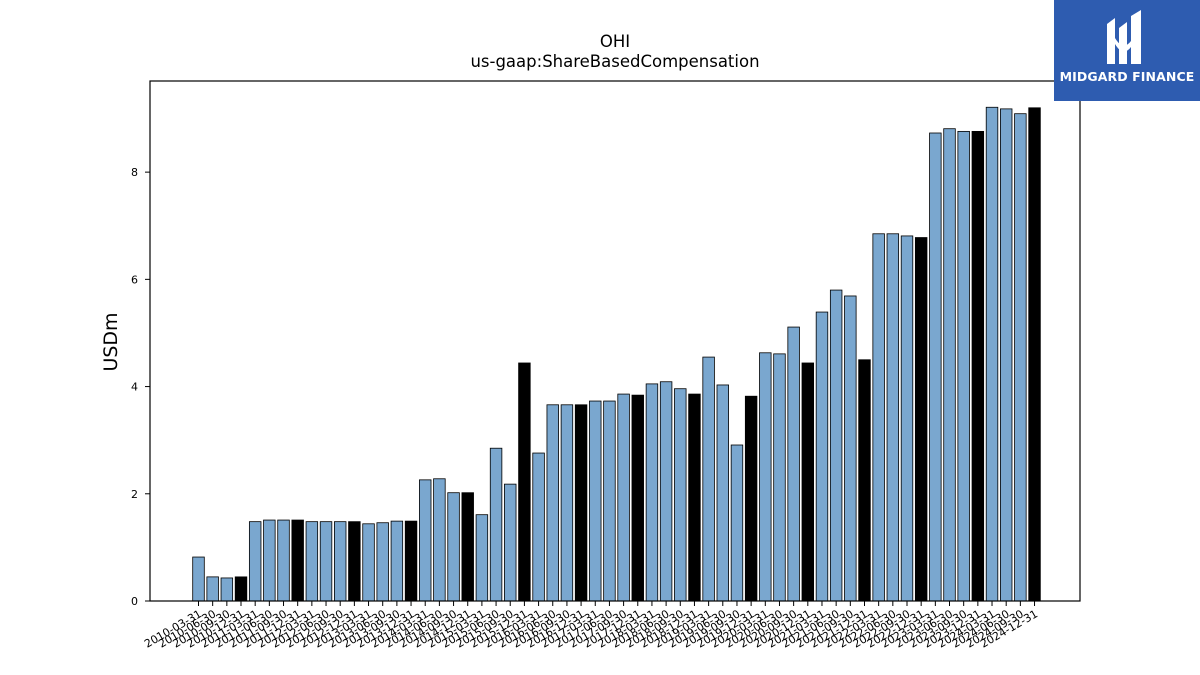  I want to click on chart-title: OHI, so click(615, 41).